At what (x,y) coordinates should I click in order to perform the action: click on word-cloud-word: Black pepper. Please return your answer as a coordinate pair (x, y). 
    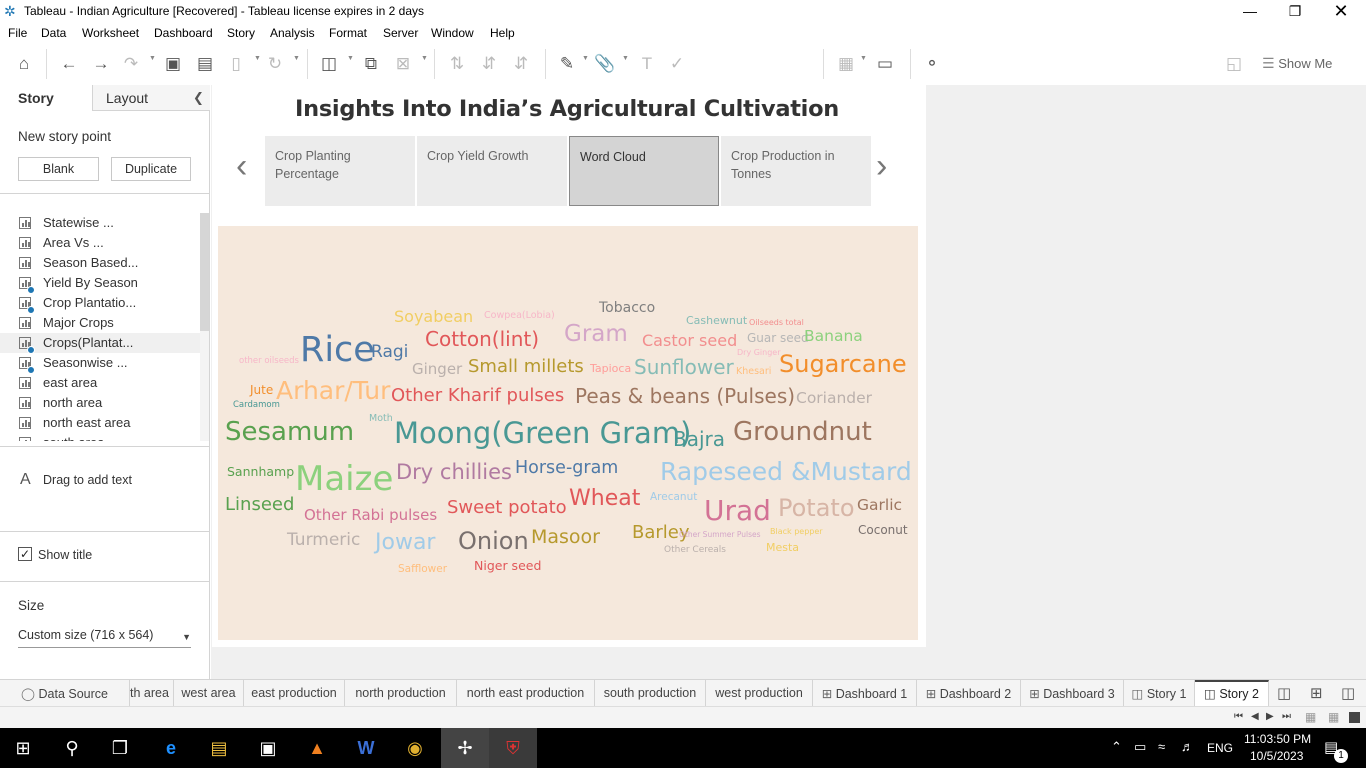
    Looking at the image, I should click on (796, 531).